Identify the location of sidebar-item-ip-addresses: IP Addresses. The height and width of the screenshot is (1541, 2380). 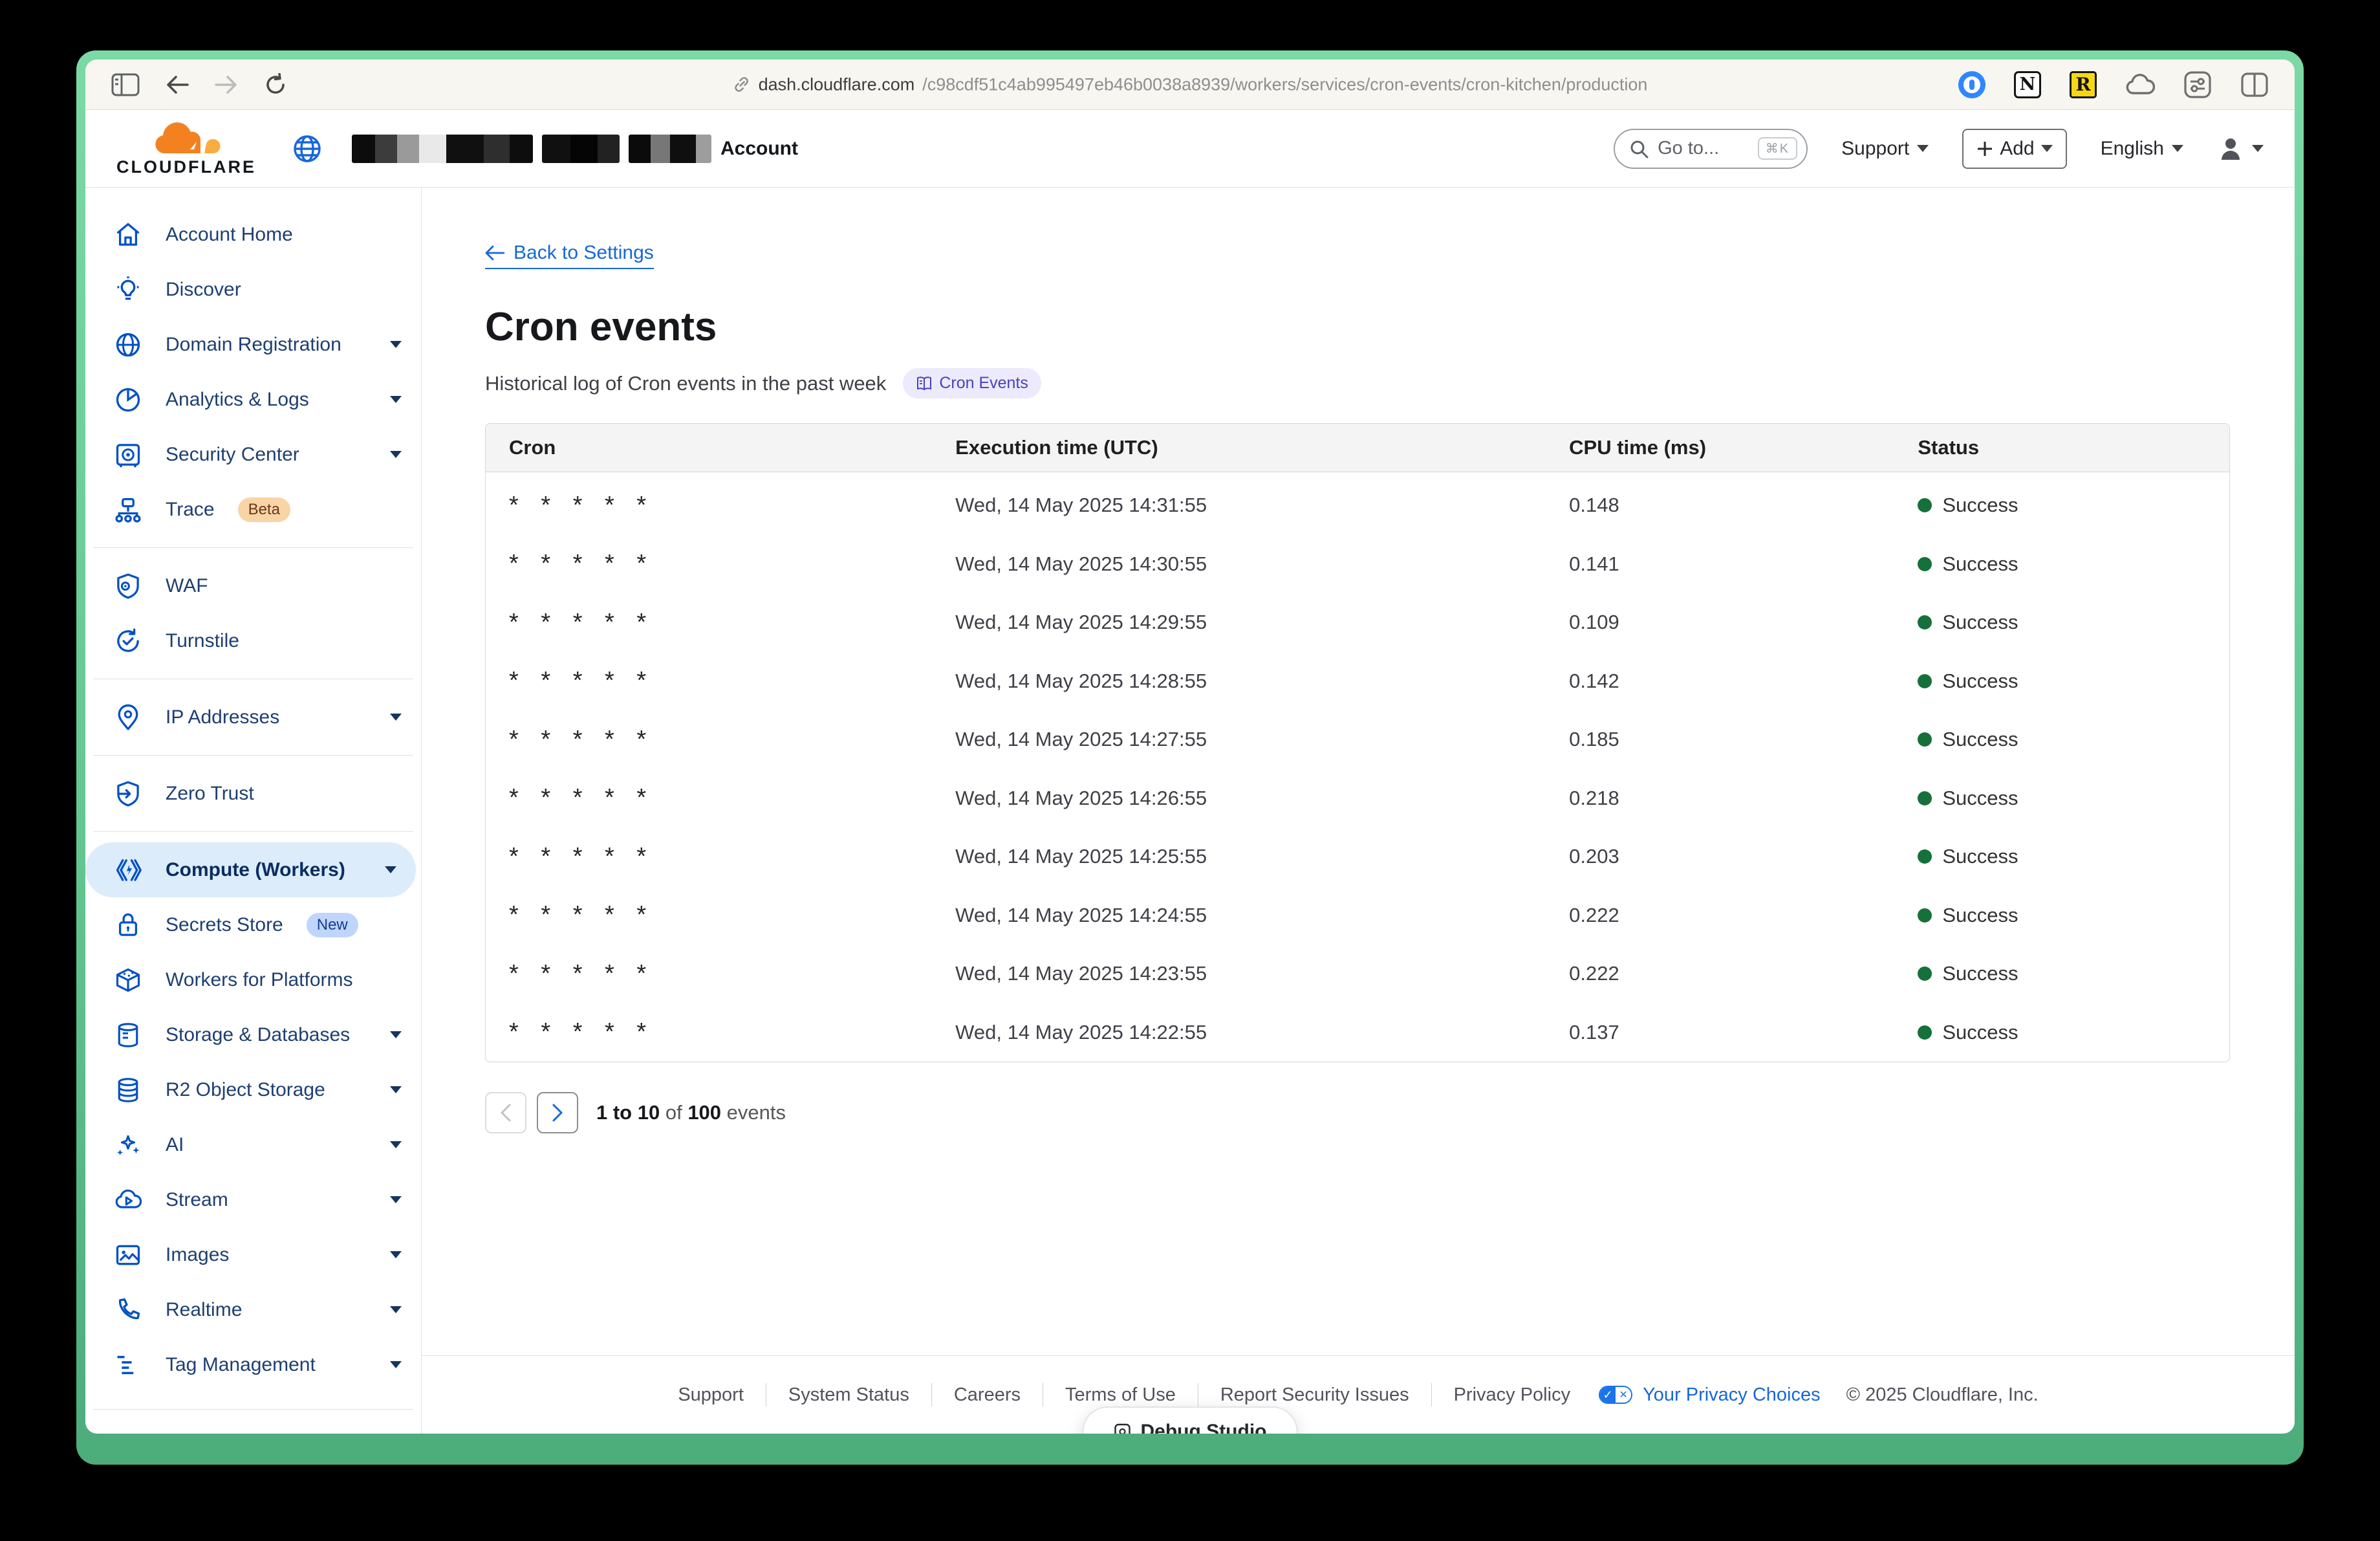
(253, 717).